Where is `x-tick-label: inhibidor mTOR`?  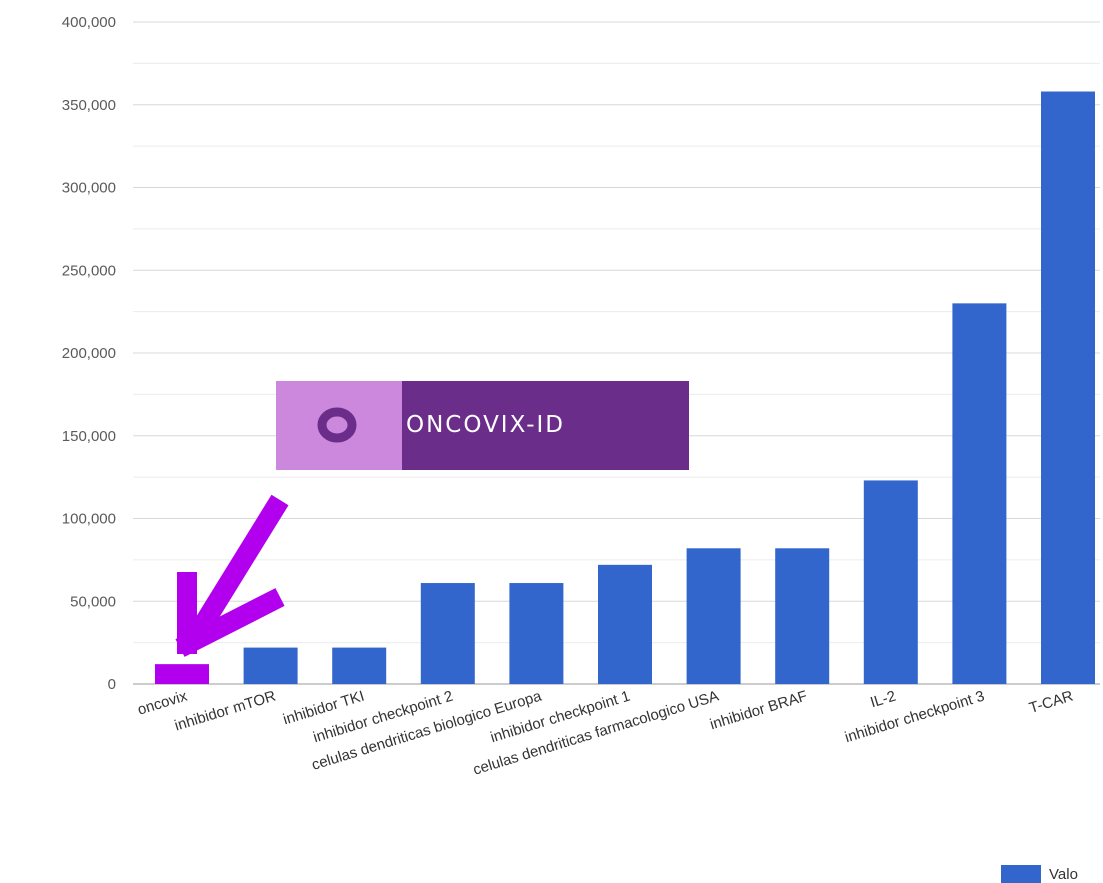
x-tick-label: inhibidor mTOR is located at coordinates (225, 711).